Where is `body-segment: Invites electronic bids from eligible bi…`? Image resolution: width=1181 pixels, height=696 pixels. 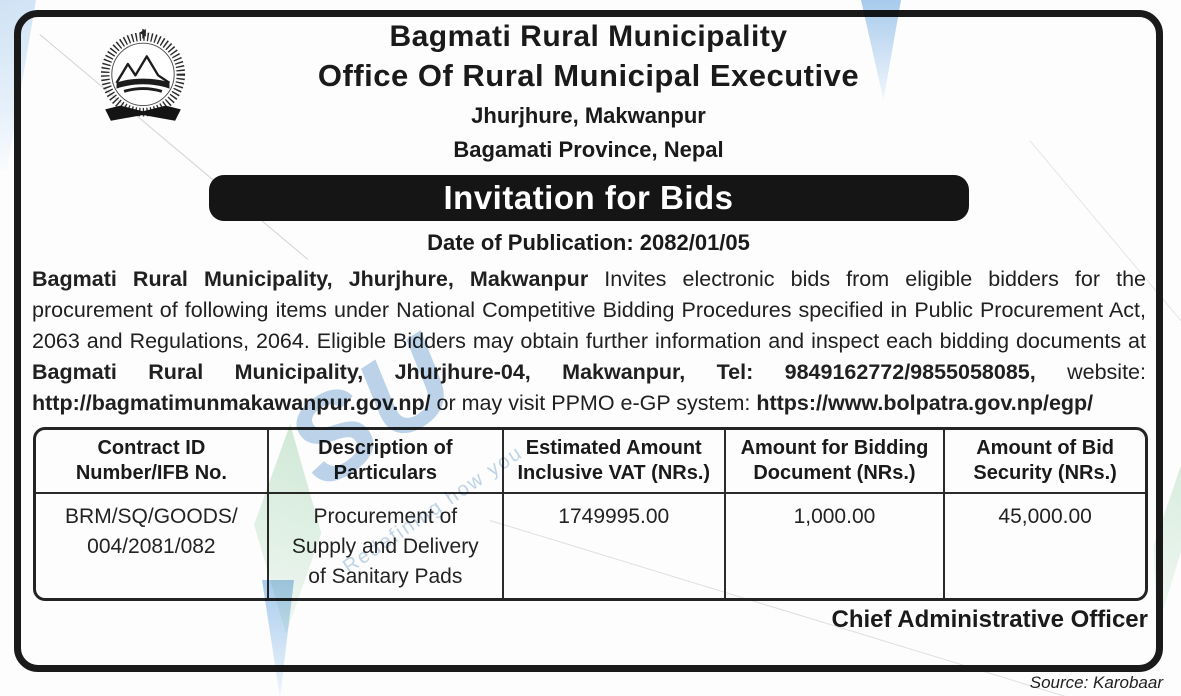 body-segment: Invites electronic bids from eligible bi… is located at coordinates (589, 310).